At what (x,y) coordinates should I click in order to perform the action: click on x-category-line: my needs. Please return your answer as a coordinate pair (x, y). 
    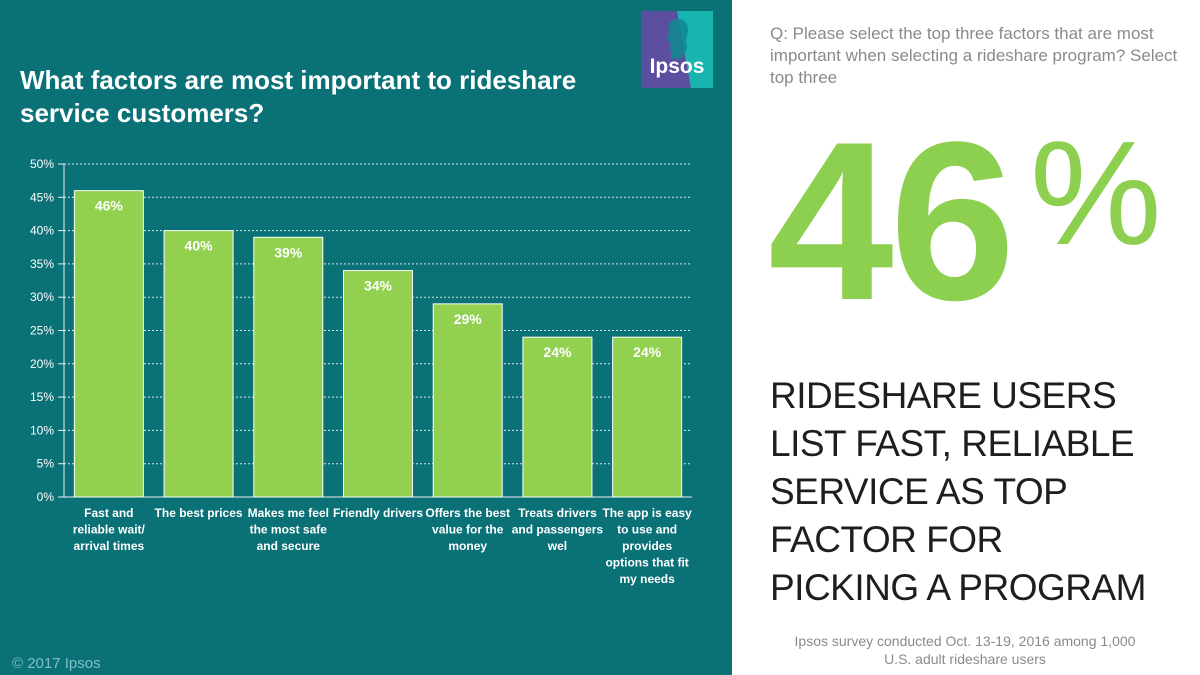
    Looking at the image, I should click on (647, 579).